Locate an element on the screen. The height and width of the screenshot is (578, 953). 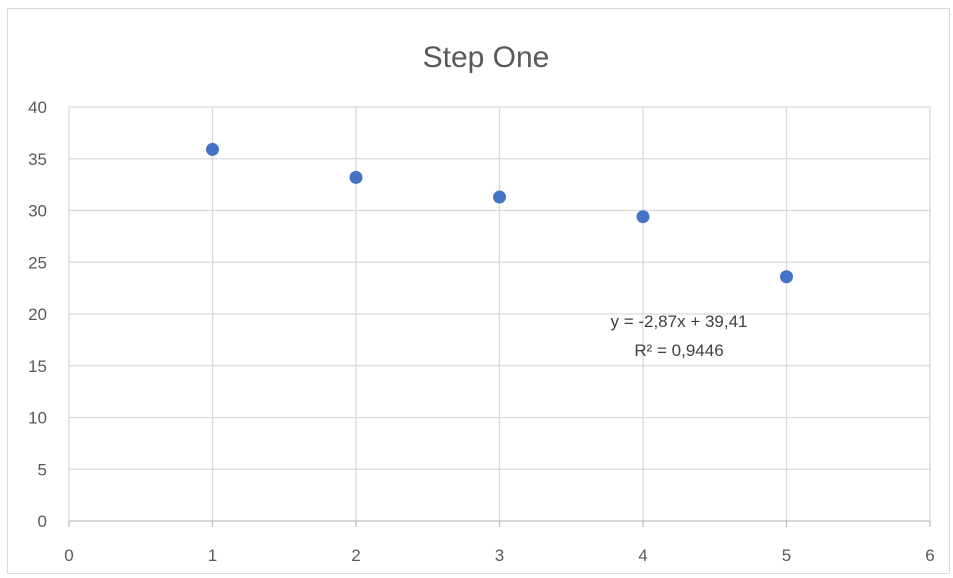
axes is located at coordinates (499, 523).